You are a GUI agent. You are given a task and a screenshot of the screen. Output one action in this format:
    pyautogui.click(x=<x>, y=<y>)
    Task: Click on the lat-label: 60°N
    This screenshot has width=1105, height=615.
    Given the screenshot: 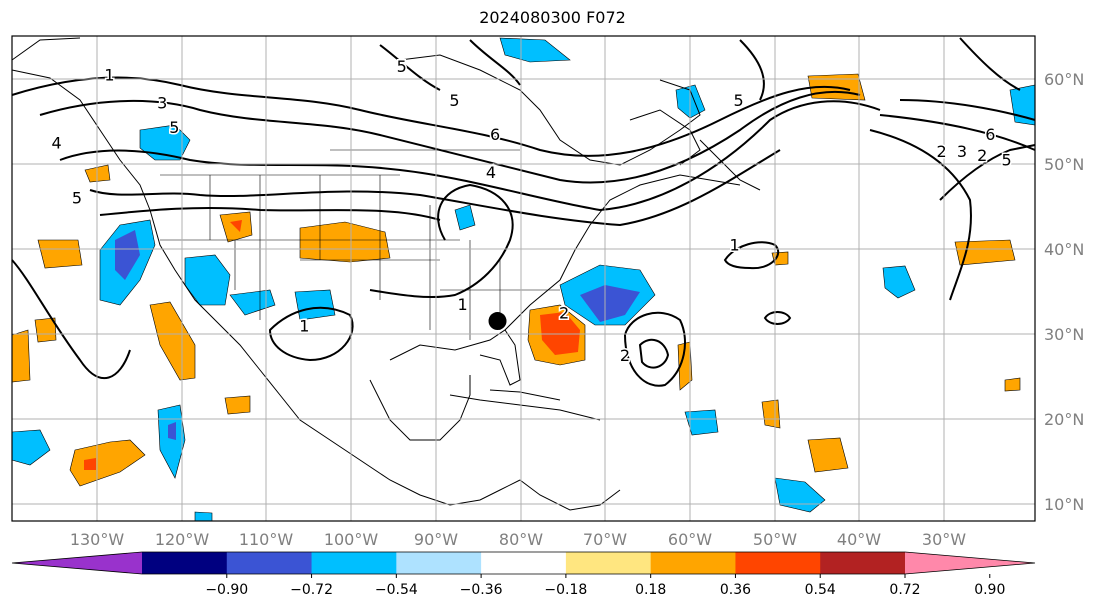 What is the action you would take?
    pyautogui.click(x=1064, y=79)
    